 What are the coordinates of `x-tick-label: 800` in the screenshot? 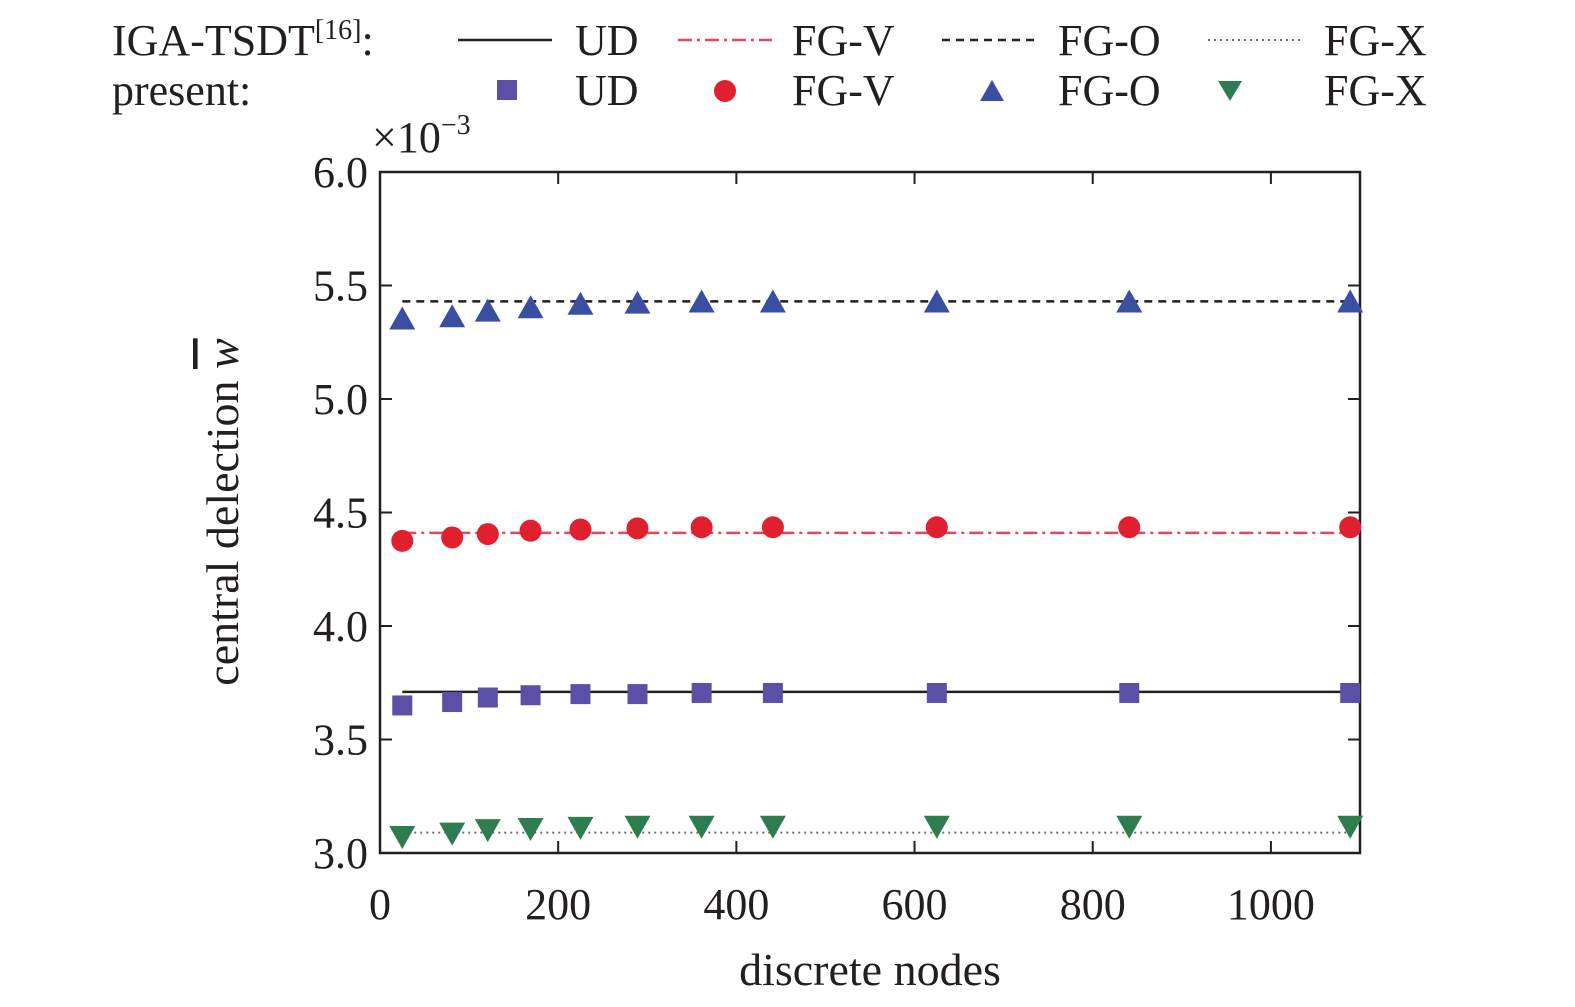 It's located at (1093, 904).